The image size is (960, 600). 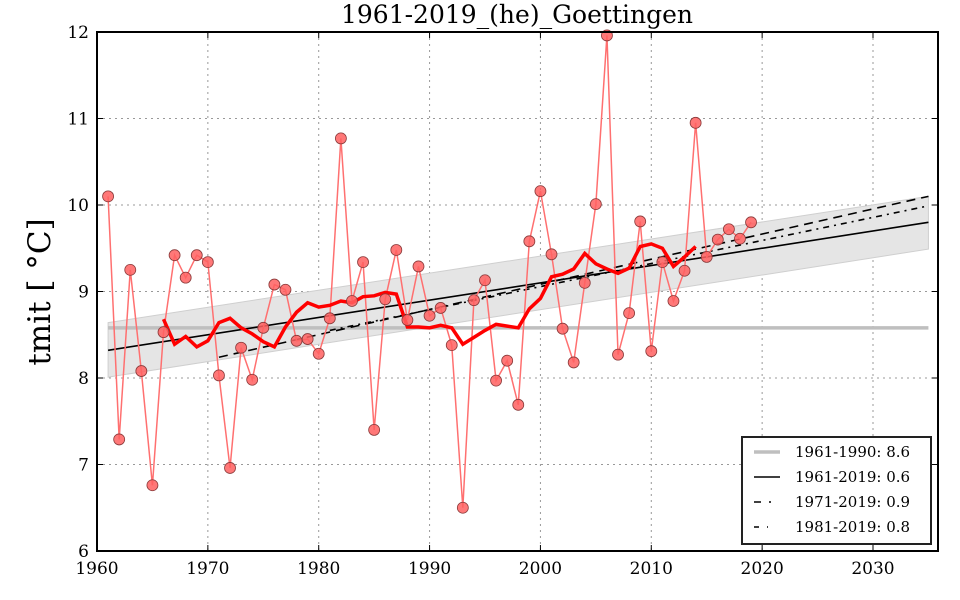 What do you see at coordinates (429, 569) in the screenshot?
I see `x-tick-label: 1990` at bounding box center [429, 569].